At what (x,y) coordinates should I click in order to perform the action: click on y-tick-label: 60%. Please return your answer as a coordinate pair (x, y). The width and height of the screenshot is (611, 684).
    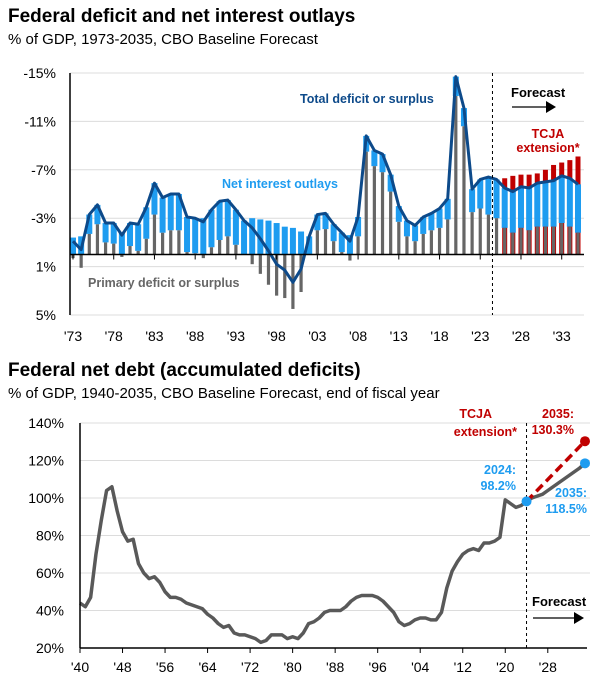
    Looking at the image, I should click on (50, 573).